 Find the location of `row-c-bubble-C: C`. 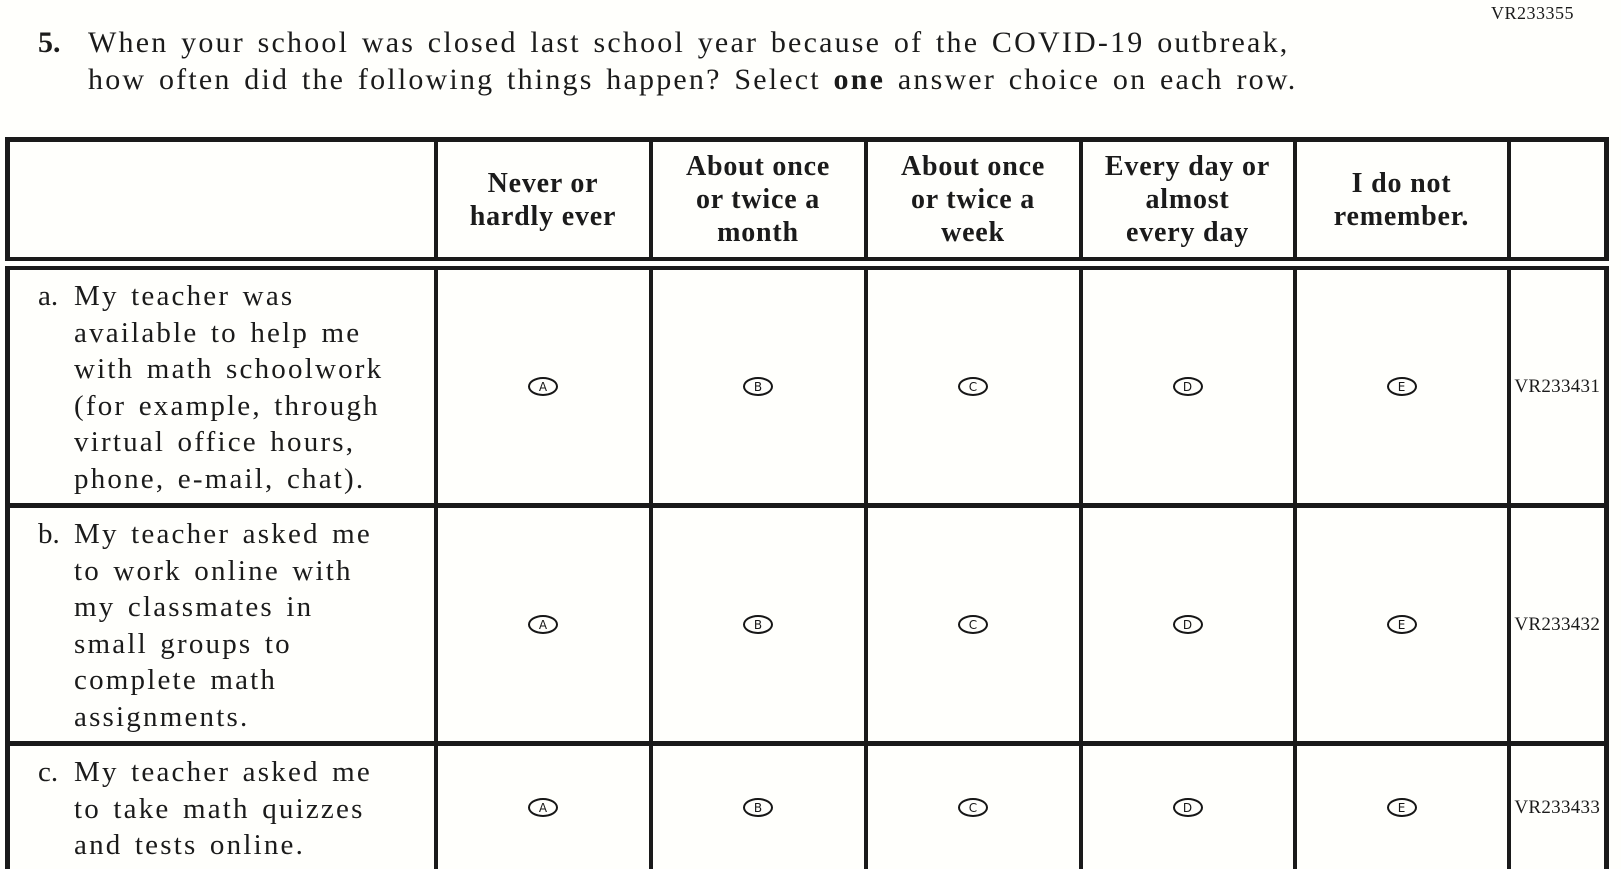

row-c-bubble-C: C is located at coordinates (973, 808).